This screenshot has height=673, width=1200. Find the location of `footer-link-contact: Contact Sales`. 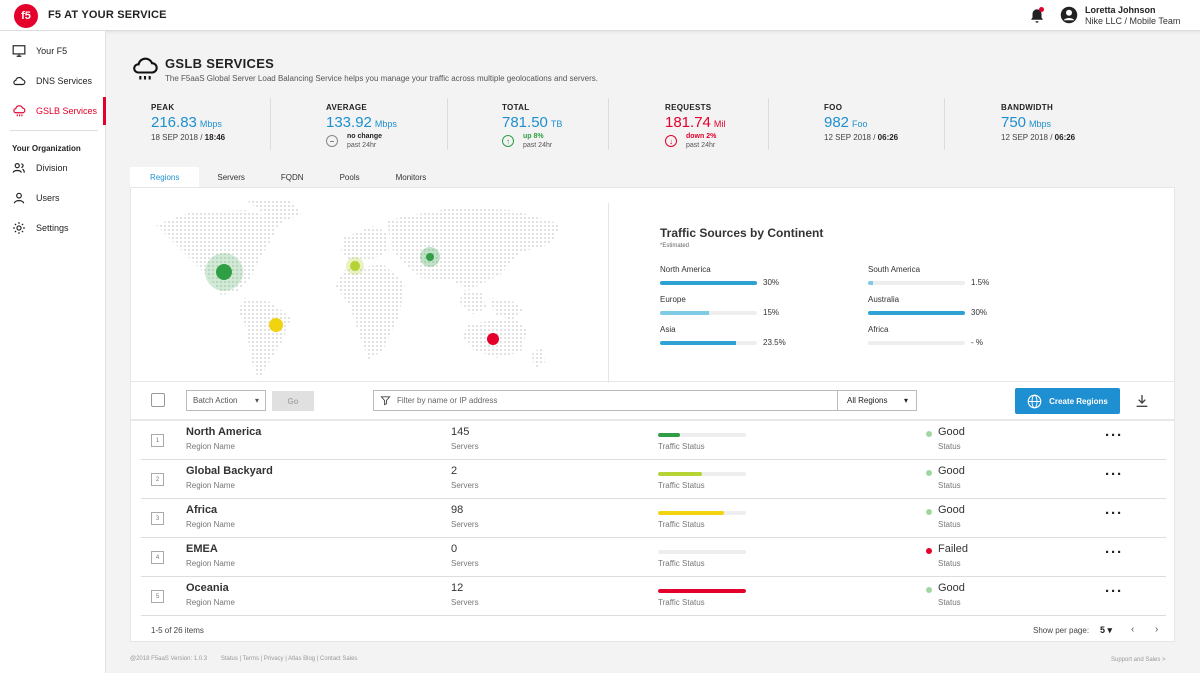

footer-link-contact: Contact Sales is located at coordinates (339, 659).